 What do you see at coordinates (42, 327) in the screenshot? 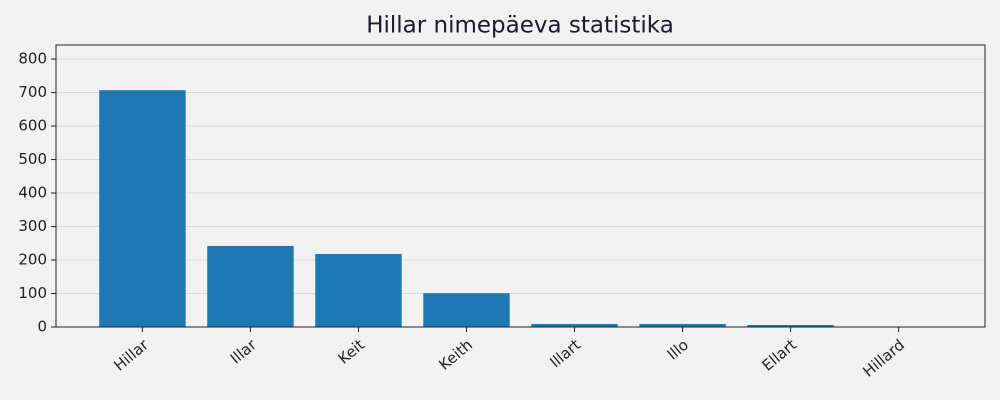
I see `y-tick-label: 0` at bounding box center [42, 327].